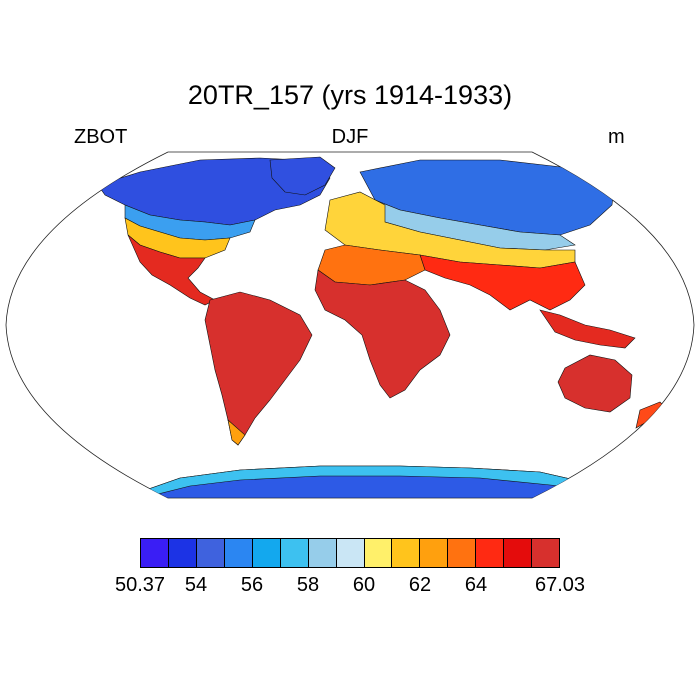 This screenshot has height=700, width=700. What do you see at coordinates (236, 432) in the screenshot?
I see `south-america-tip` at bounding box center [236, 432].